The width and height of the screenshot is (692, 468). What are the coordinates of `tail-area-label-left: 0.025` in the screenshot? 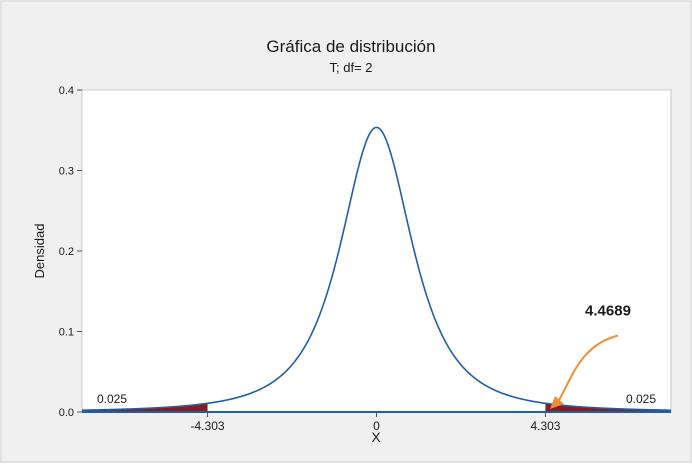 It's located at (112, 399).